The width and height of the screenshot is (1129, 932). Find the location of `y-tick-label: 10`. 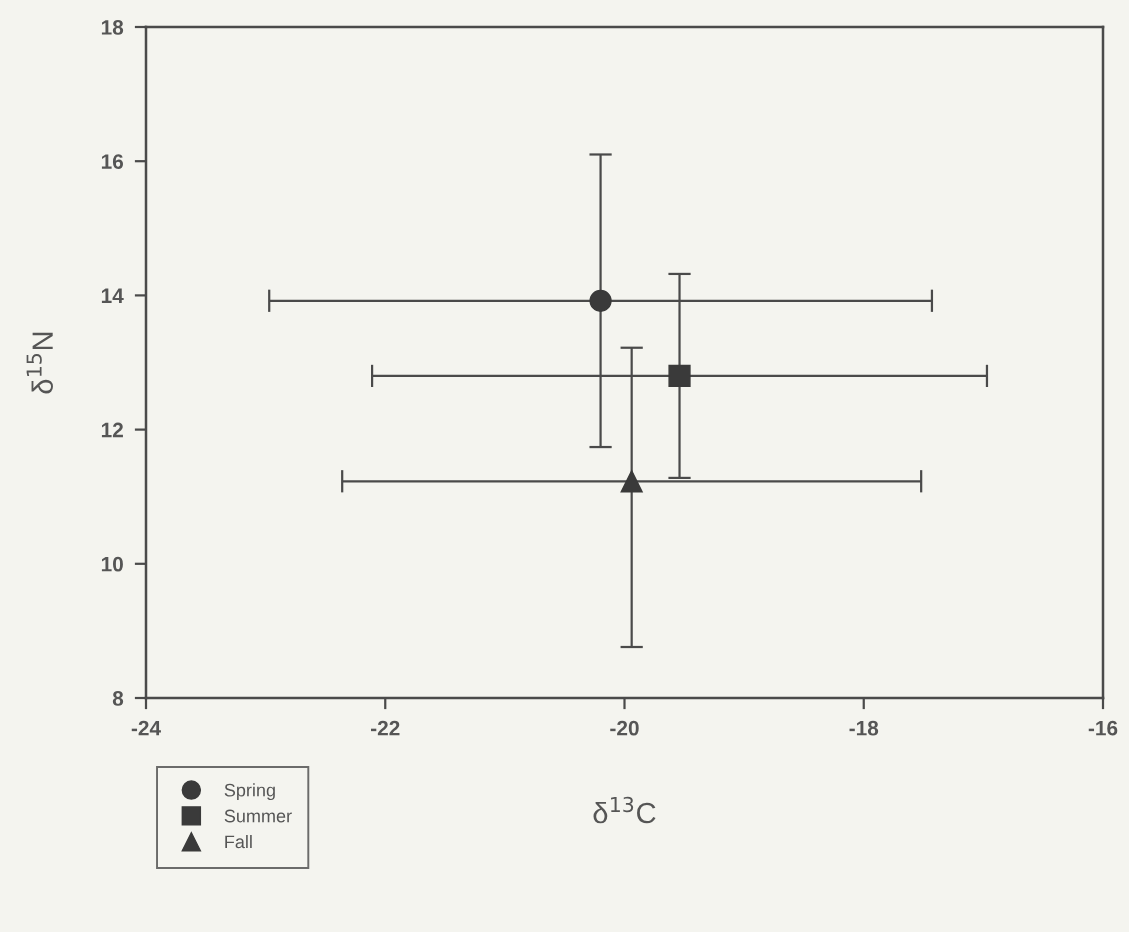

y-tick-label: 10 is located at coordinates (112, 564).